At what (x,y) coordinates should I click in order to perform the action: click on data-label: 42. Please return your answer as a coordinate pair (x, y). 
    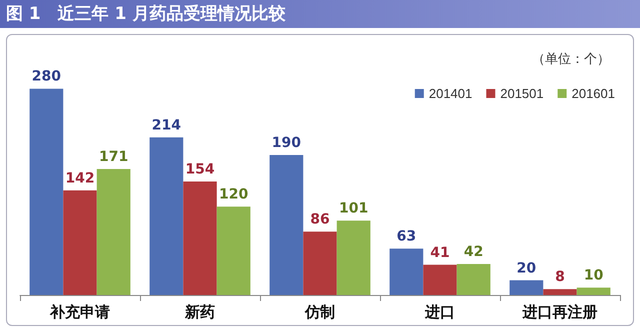
    Looking at the image, I should click on (474, 252).